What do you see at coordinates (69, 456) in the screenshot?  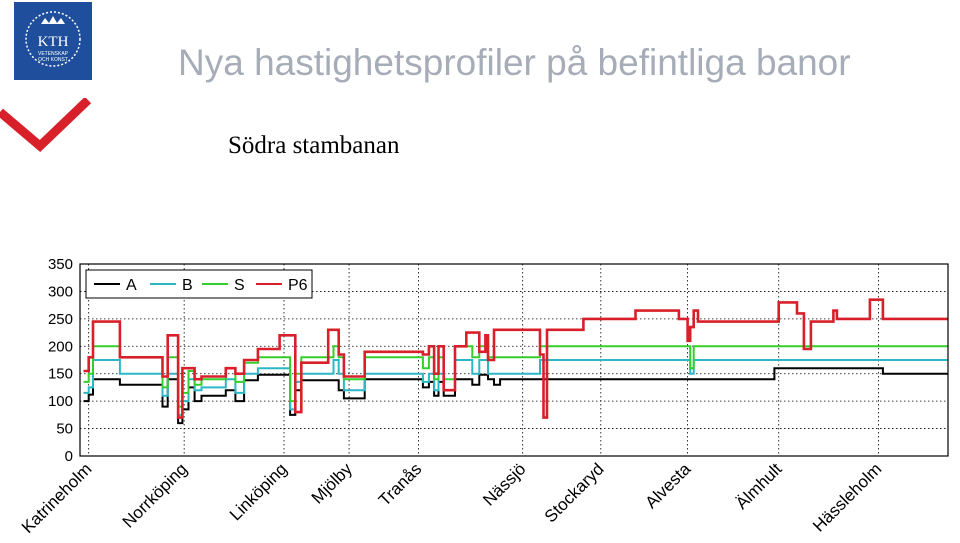 I see `y-tick-label: 0` at bounding box center [69, 456].